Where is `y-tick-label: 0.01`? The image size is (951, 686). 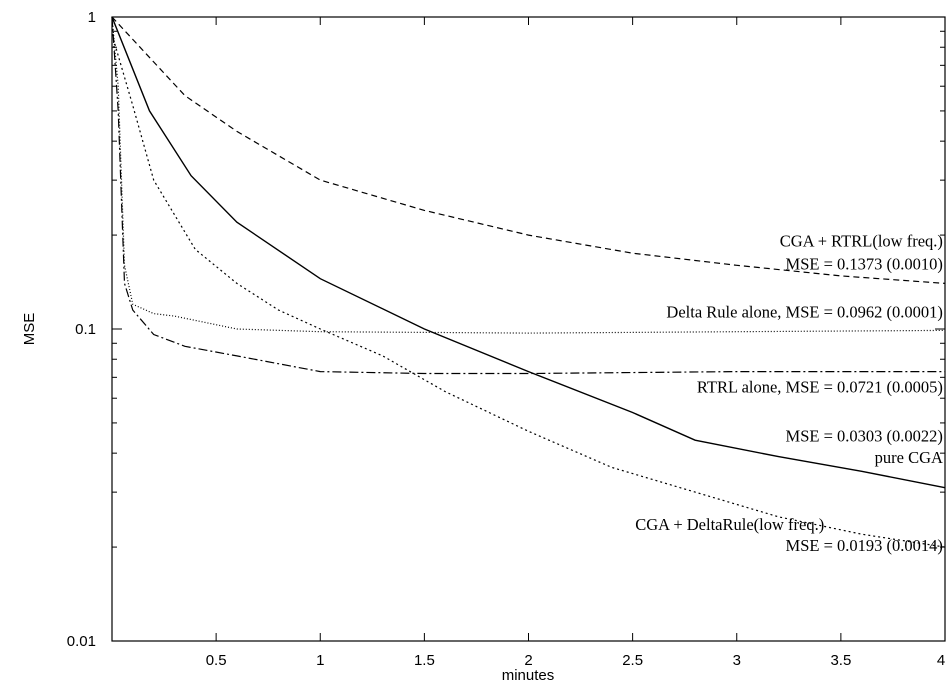
y-tick-label: 0.01 is located at coordinates (81, 641).